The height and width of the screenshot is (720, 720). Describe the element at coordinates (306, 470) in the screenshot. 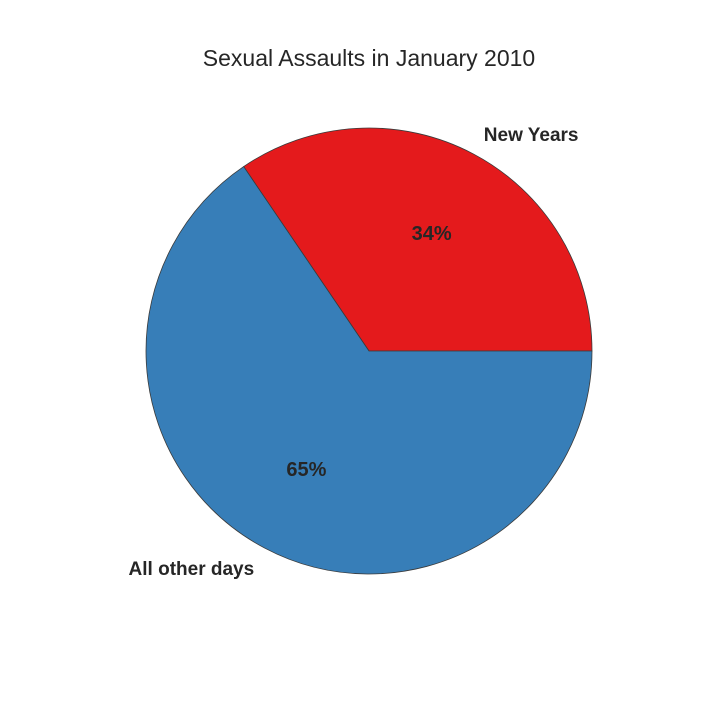

I see `pie-percent-label: 65%` at that location.